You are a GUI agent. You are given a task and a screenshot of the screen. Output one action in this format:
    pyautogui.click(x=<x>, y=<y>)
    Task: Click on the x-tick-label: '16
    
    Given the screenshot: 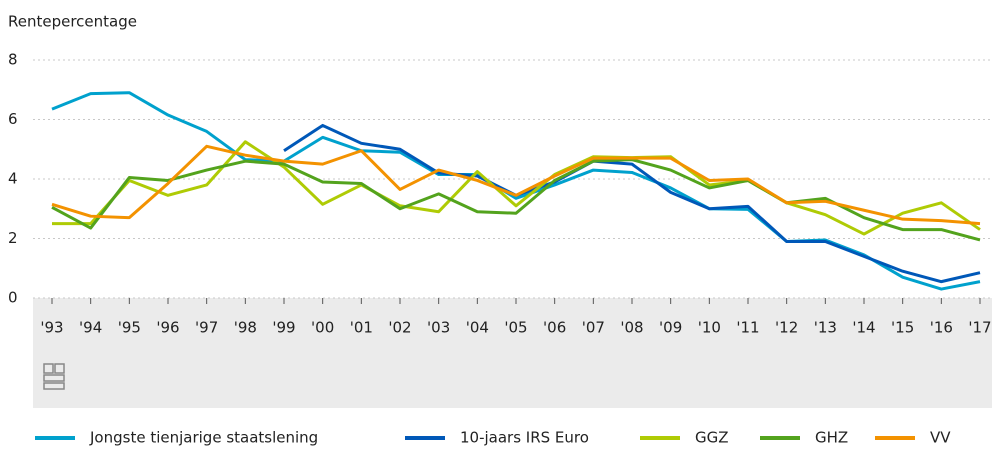 What is the action you would take?
    pyautogui.click(x=941, y=328)
    